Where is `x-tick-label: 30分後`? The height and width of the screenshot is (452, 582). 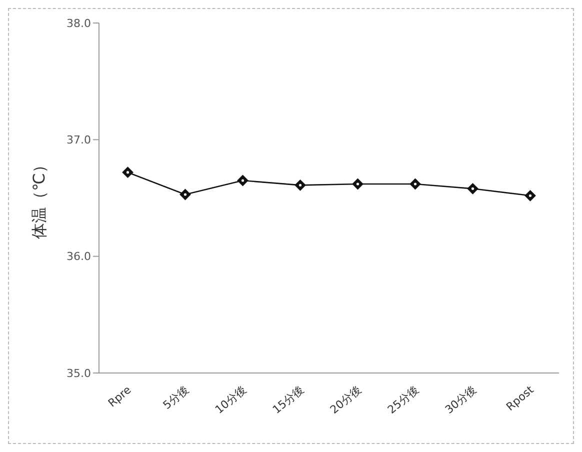
x-tick-label: 30分後 is located at coordinates (460, 399).